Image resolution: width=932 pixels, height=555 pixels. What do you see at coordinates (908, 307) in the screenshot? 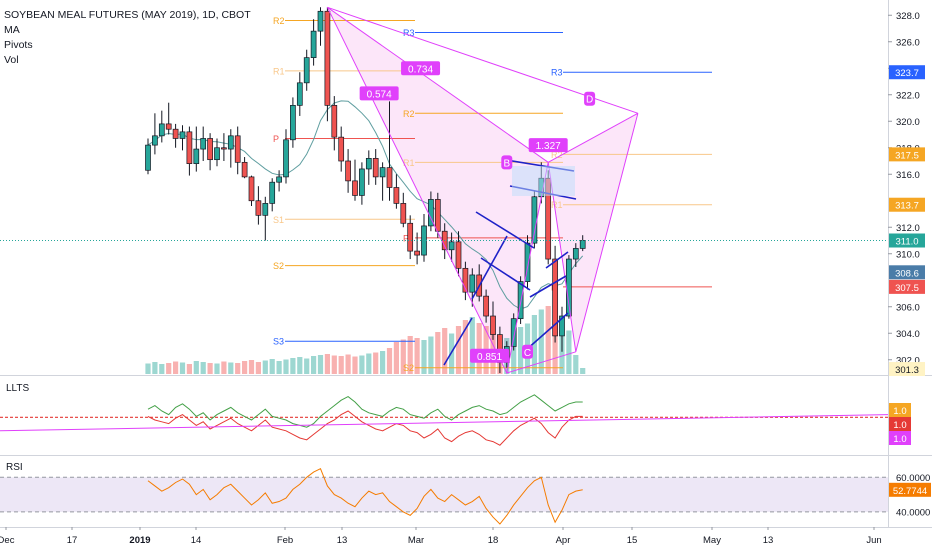
I see `price-tick-label: 306.0` at bounding box center [908, 307].